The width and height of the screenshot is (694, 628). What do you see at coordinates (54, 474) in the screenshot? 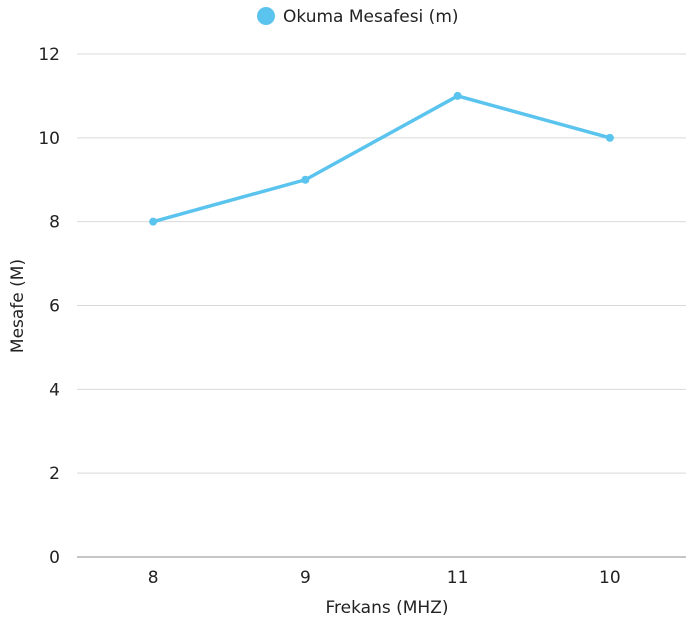
I see `y-tick-label: 2` at bounding box center [54, 474].